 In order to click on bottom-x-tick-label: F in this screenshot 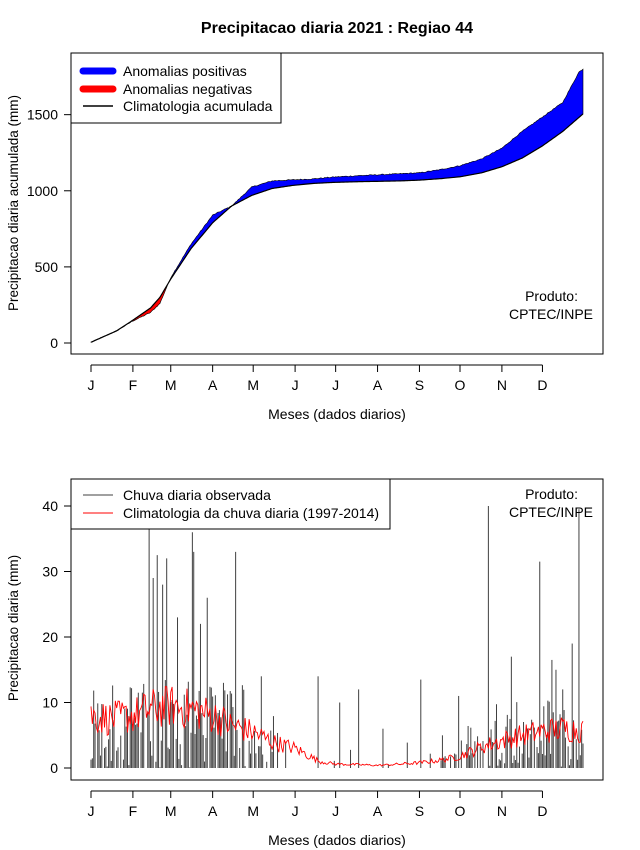, I will do `click(133, 811)`.